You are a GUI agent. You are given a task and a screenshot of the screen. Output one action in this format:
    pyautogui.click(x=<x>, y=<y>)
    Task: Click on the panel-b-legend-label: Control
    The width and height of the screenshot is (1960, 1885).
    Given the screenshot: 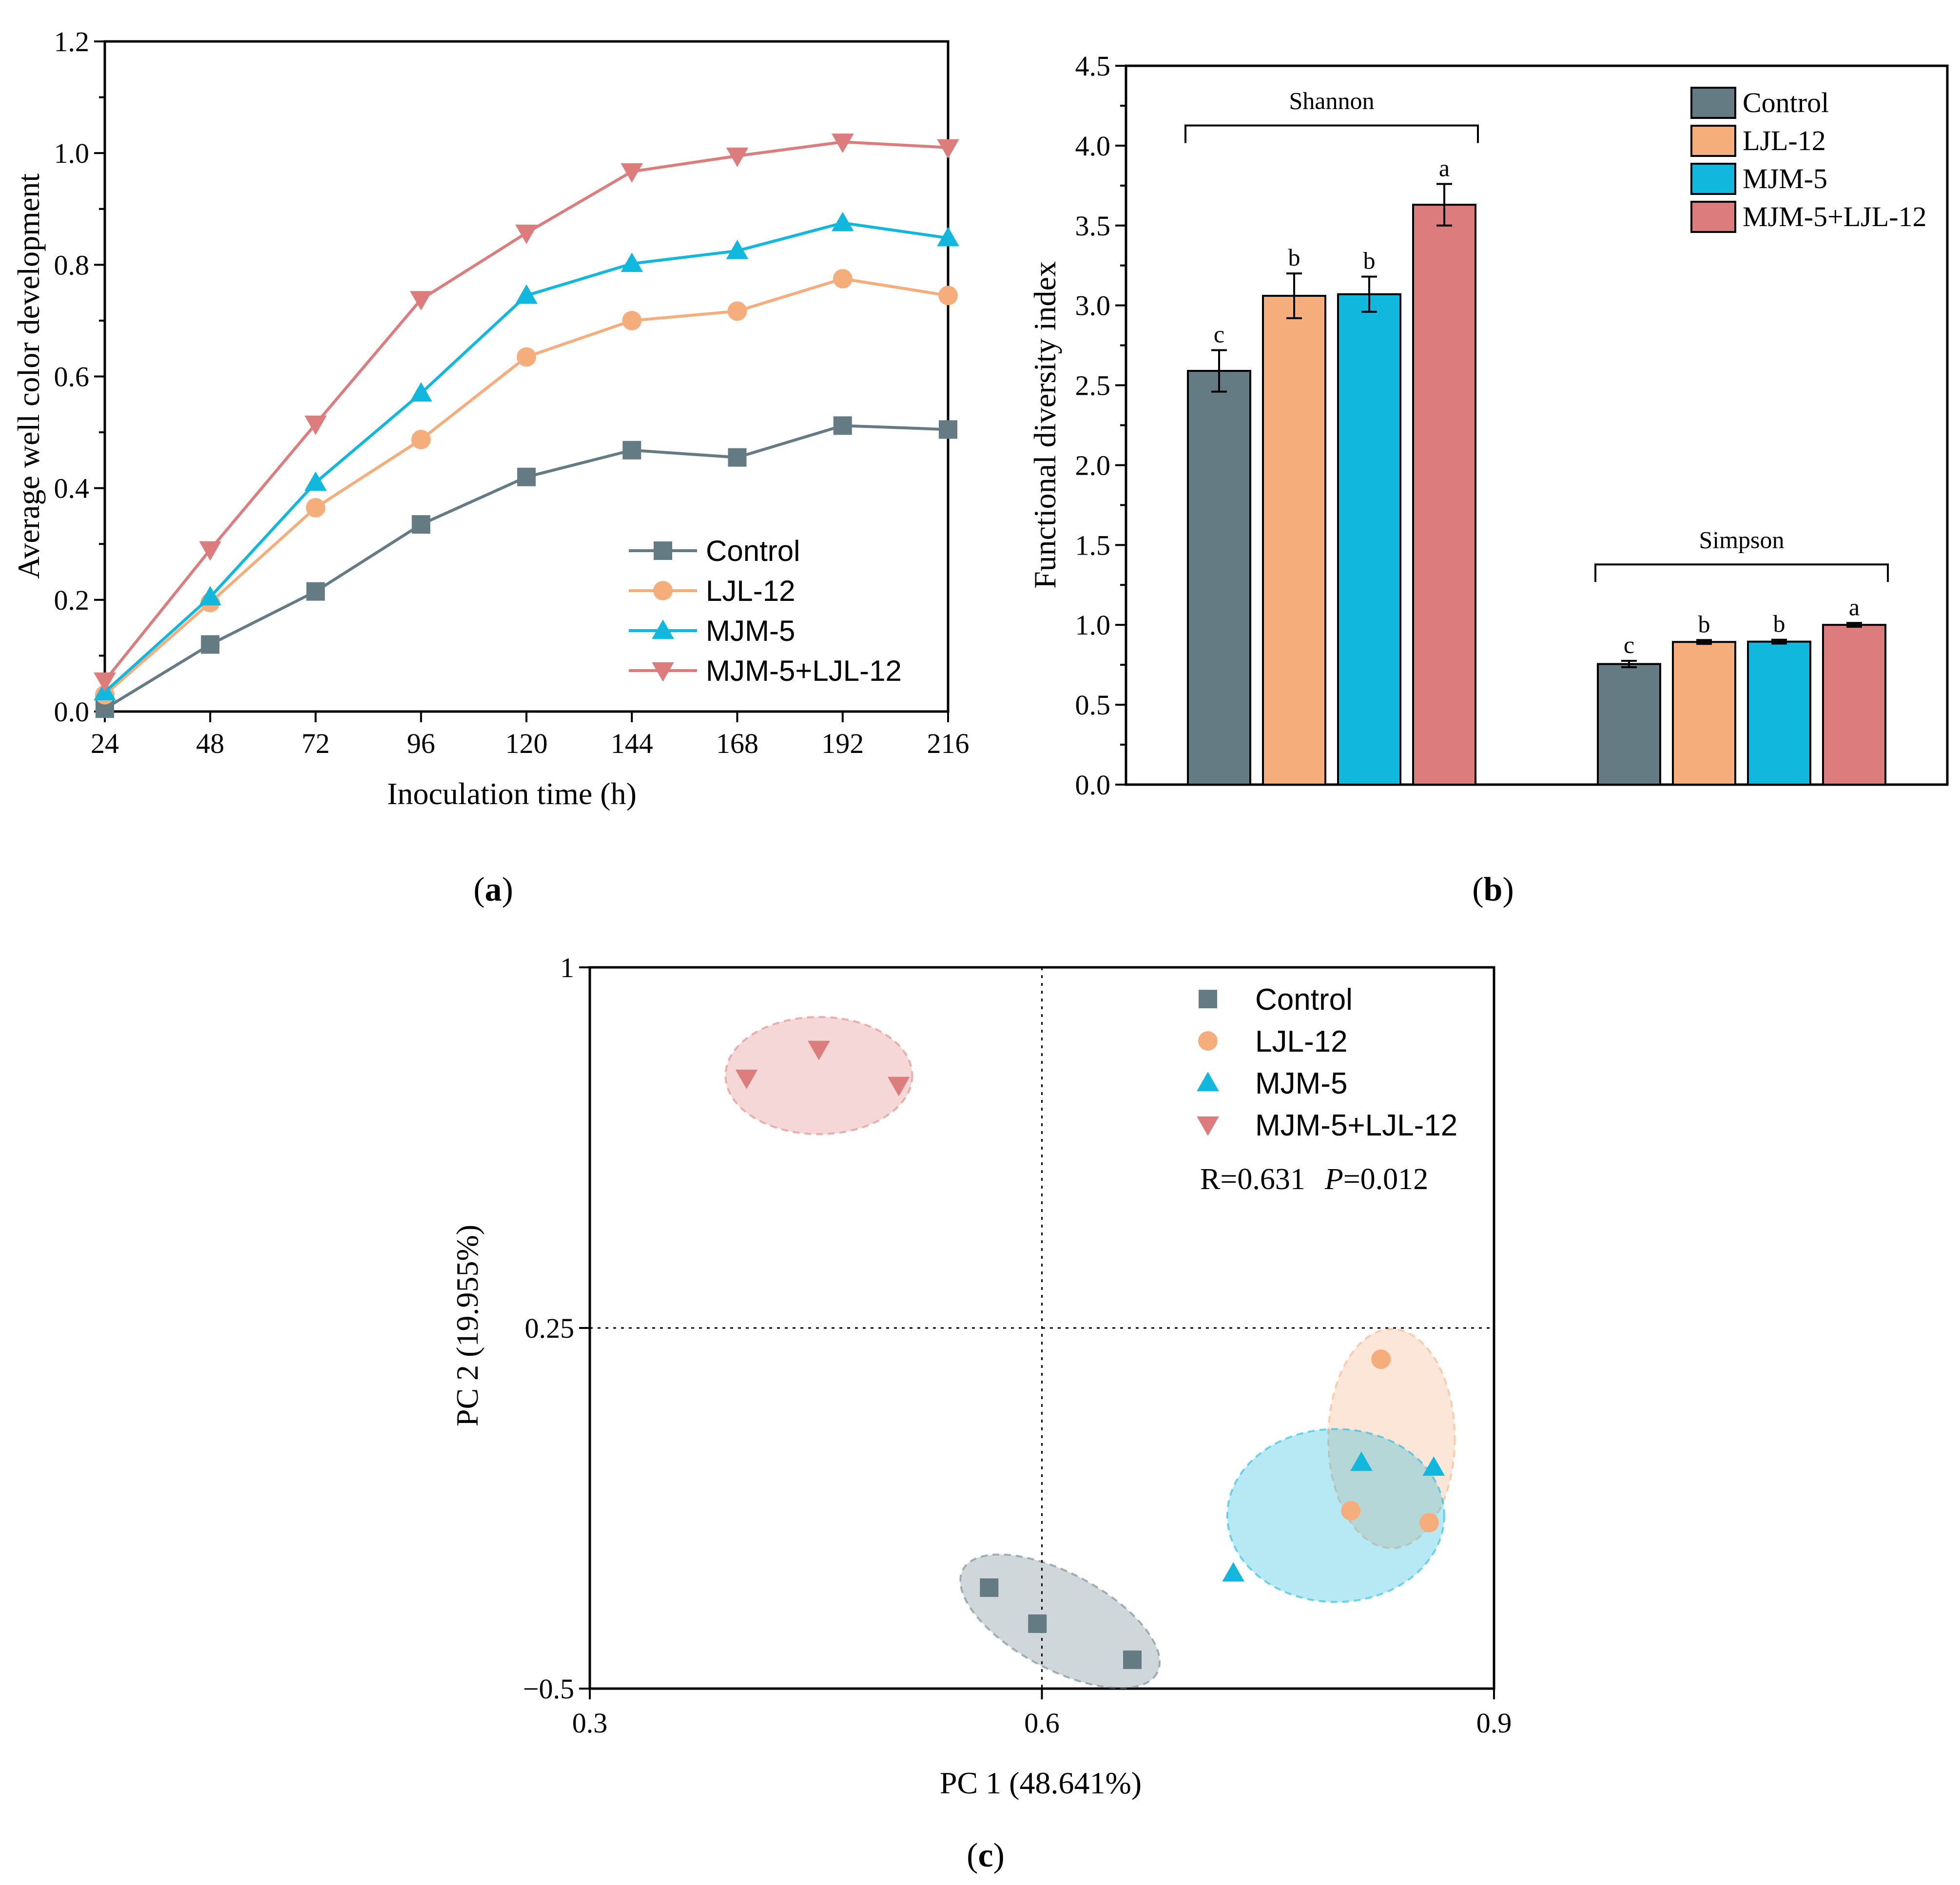 What is the action you would take?
    pyautogui.click(x=1786, y=102)
    